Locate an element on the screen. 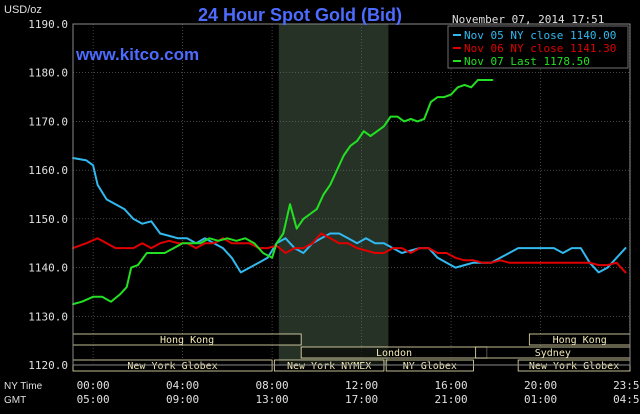  y-tick-label: 1160.0 is located at coordinates (48, 170).